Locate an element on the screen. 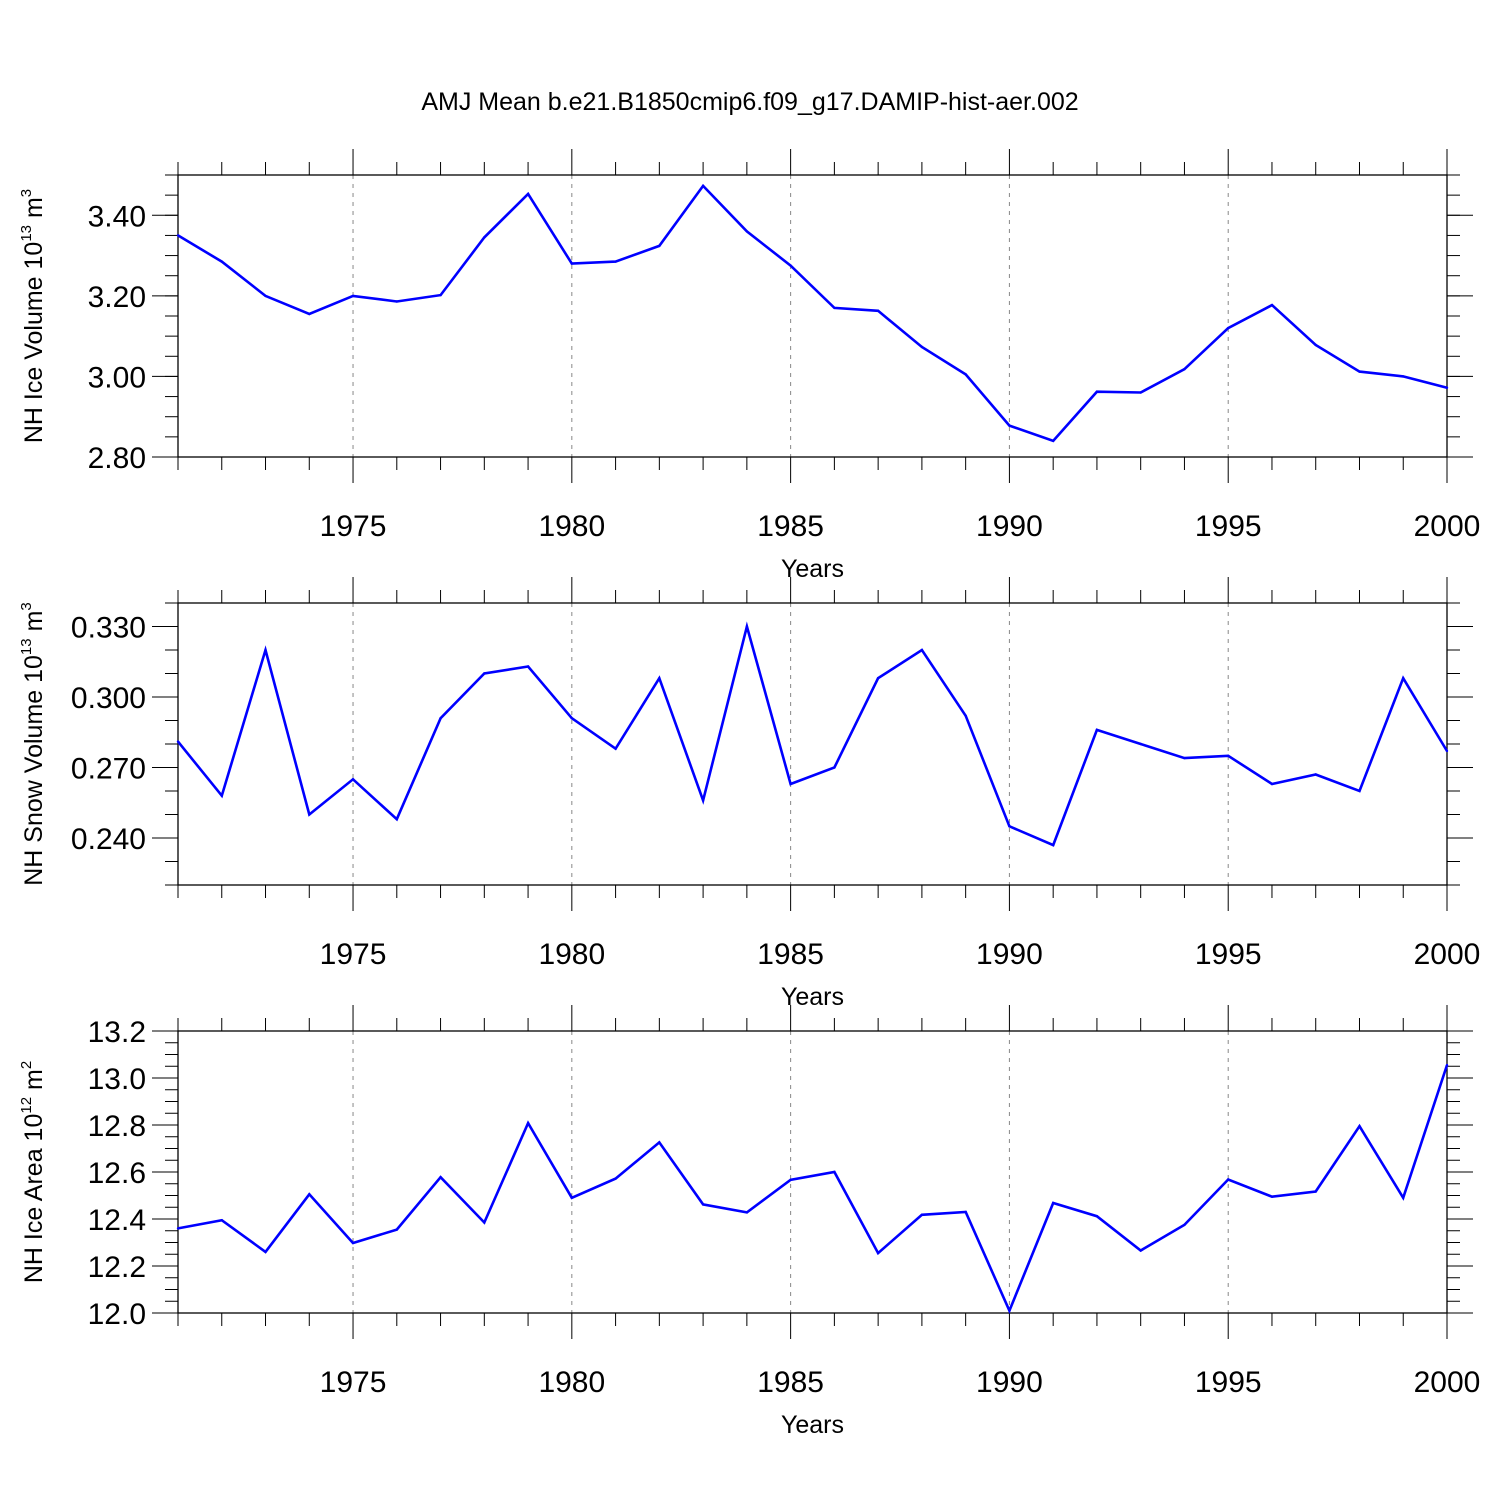 Image resolution: width=1500 pixels, height=1500 pixels. y-tick-label: 0.270 is located at coordinates (108, 769).